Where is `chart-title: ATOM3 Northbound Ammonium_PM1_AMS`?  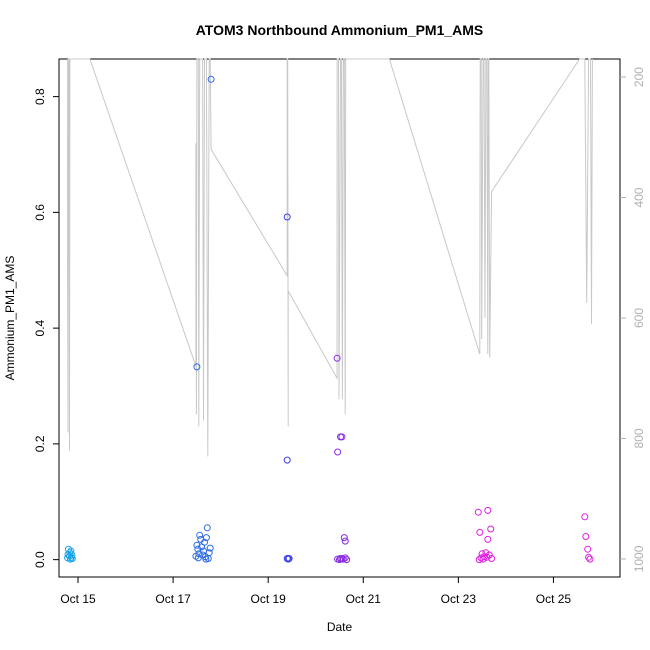
chart-title: ATOM3 Northbound Ammonium_PM1_AMS is located at coordinates (340, 30).